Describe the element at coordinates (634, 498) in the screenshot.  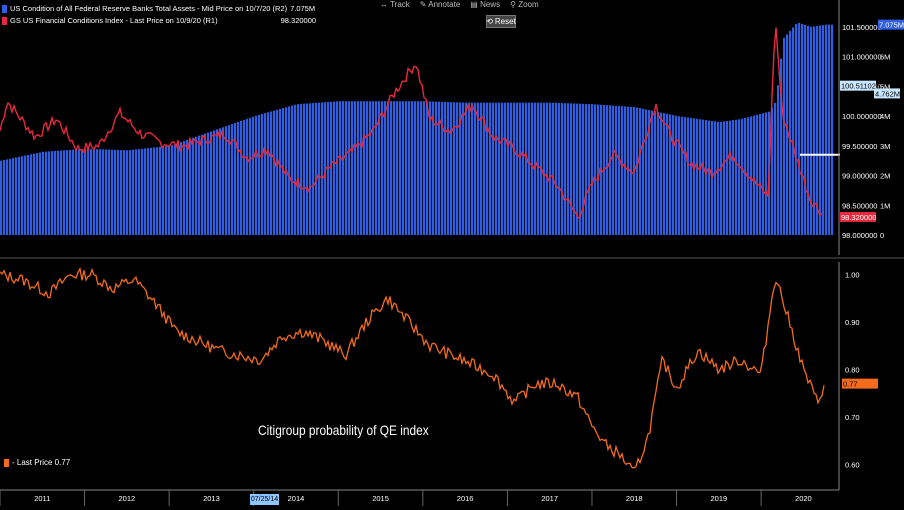
I see `x-tick-label: 2018` at that location.